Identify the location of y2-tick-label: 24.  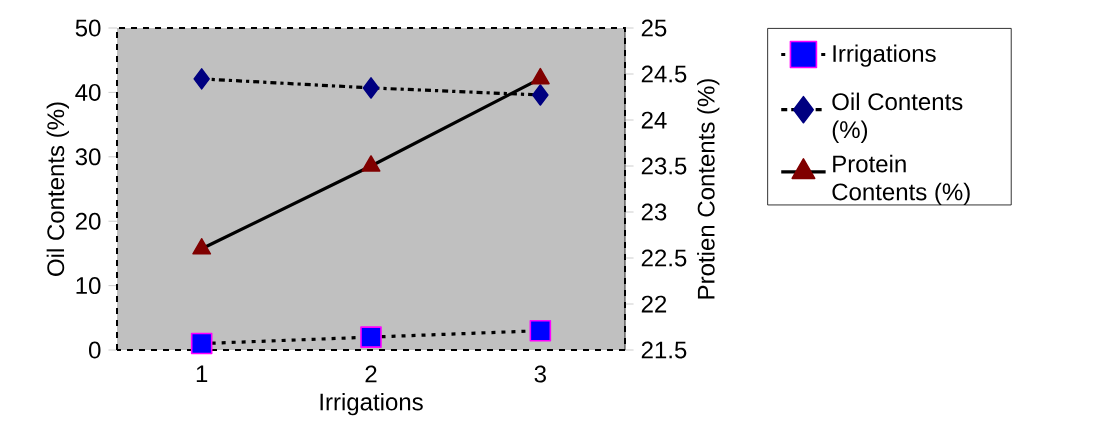
(654, 120).